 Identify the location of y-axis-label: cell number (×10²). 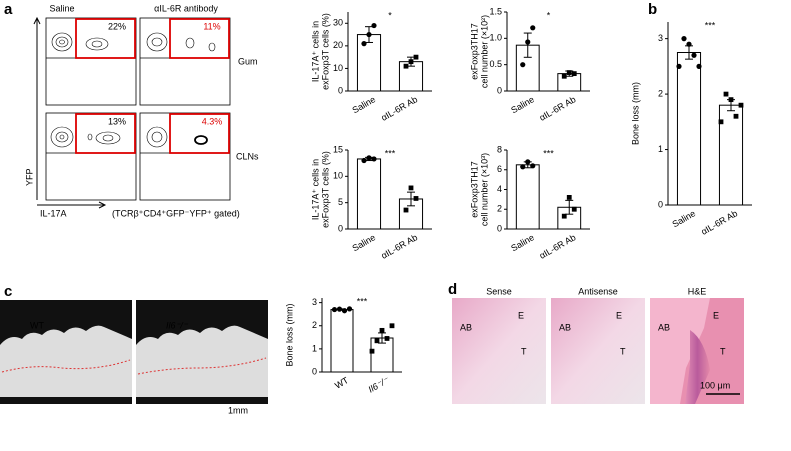
(484, 51).